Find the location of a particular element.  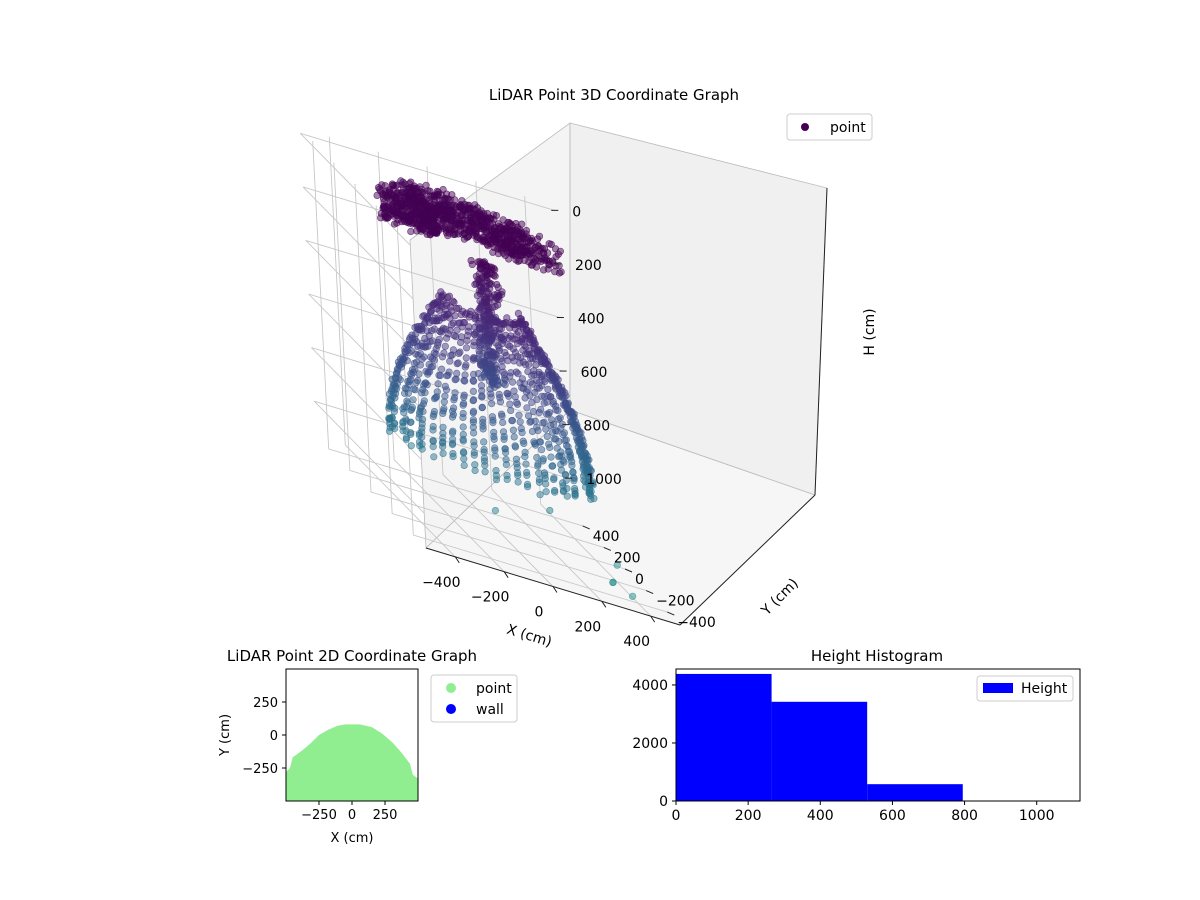

z-tick-label-3d: 600 is located at coordinates (594, 373).